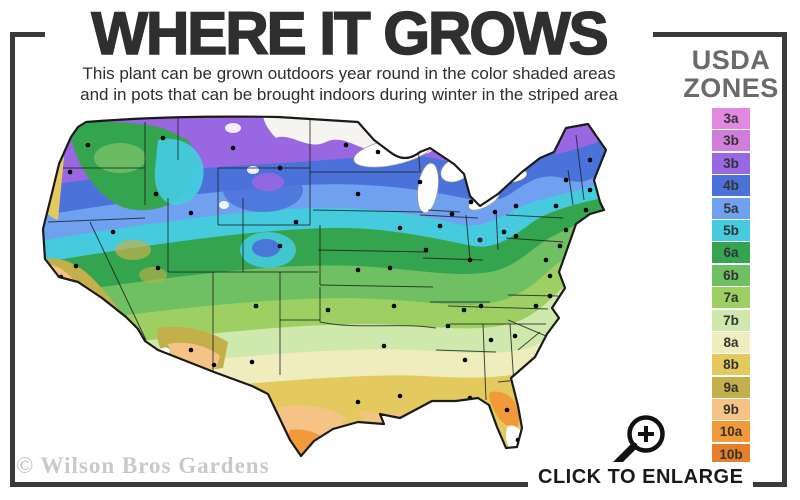  Describe the element at coordinates (731, 163) in the screenshot. I see `legend-swatch-3b-2: 3b` at that location.